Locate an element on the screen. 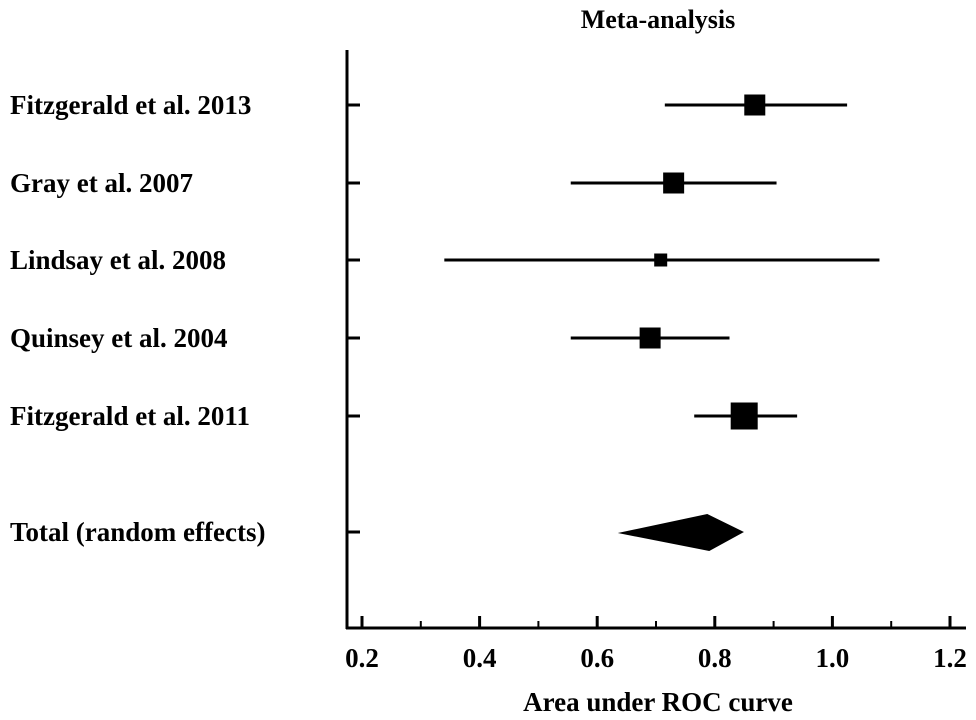 This screenshot has width=976, height=720. x-tick-label: 0.6 is located at coordinates (597, 658).